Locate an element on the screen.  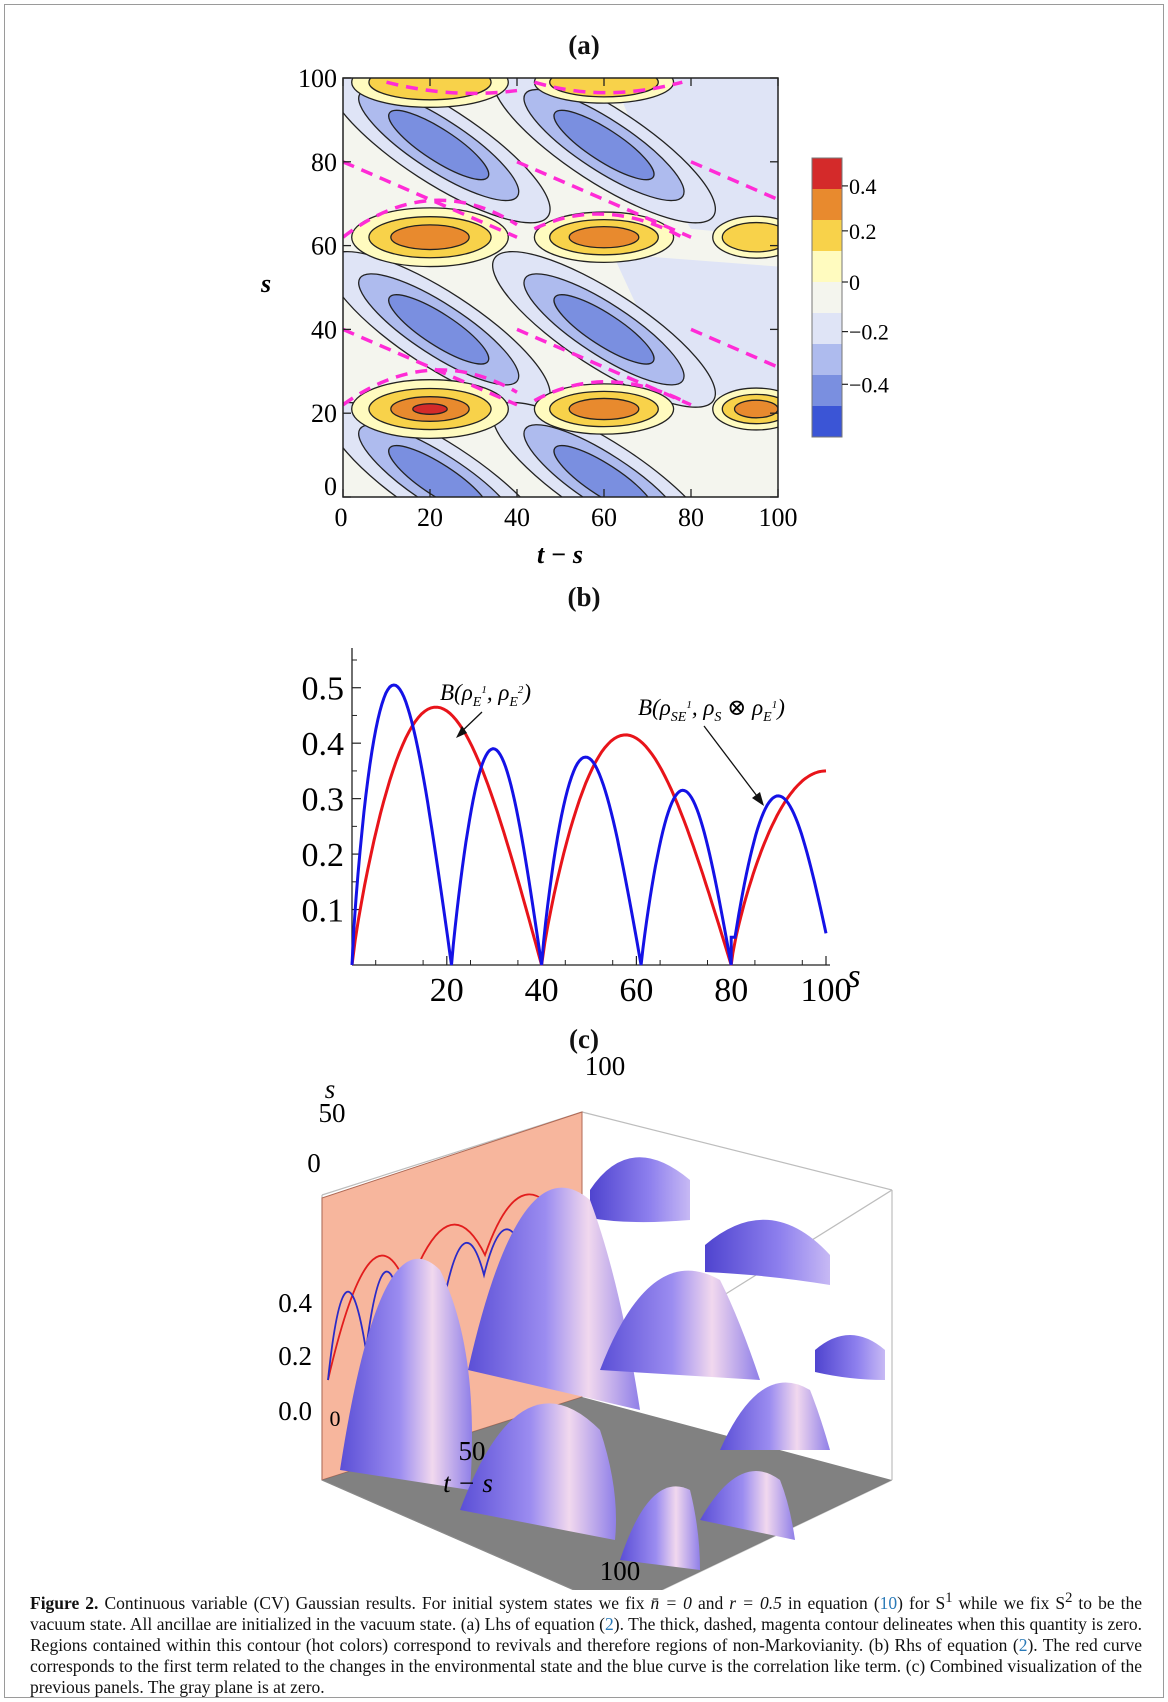
colorbar-tick-label: 0.4 is located at coordinates (863, 186).